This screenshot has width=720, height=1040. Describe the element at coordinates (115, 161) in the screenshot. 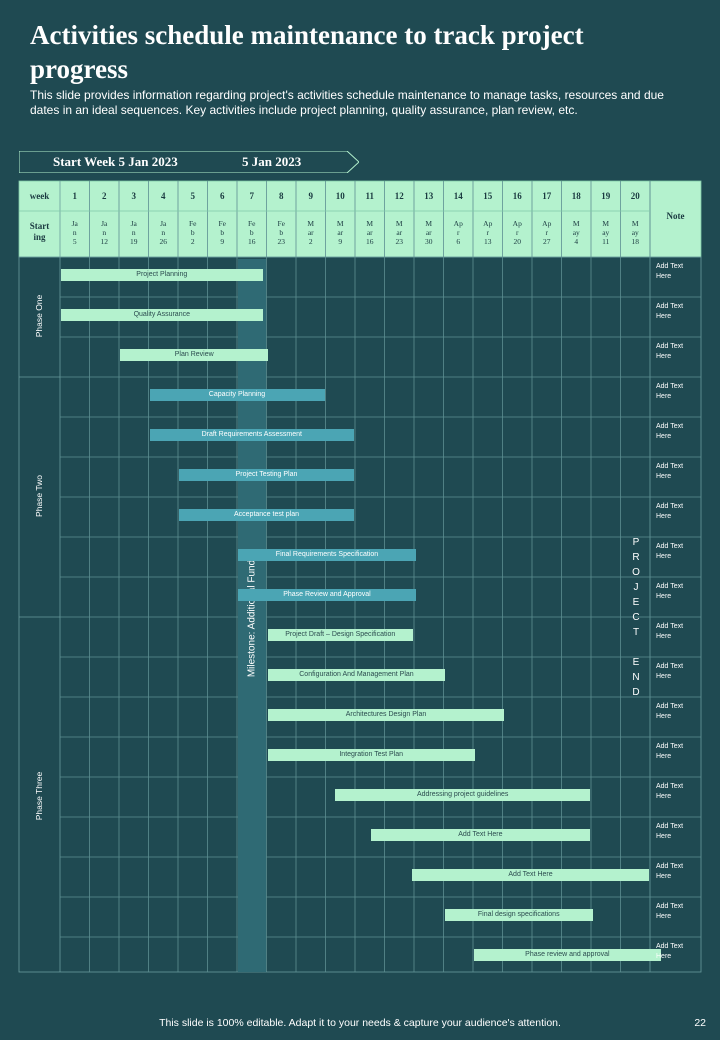

I see `ribbon-start-label: Start Week 5 Jan 2023` at that location.